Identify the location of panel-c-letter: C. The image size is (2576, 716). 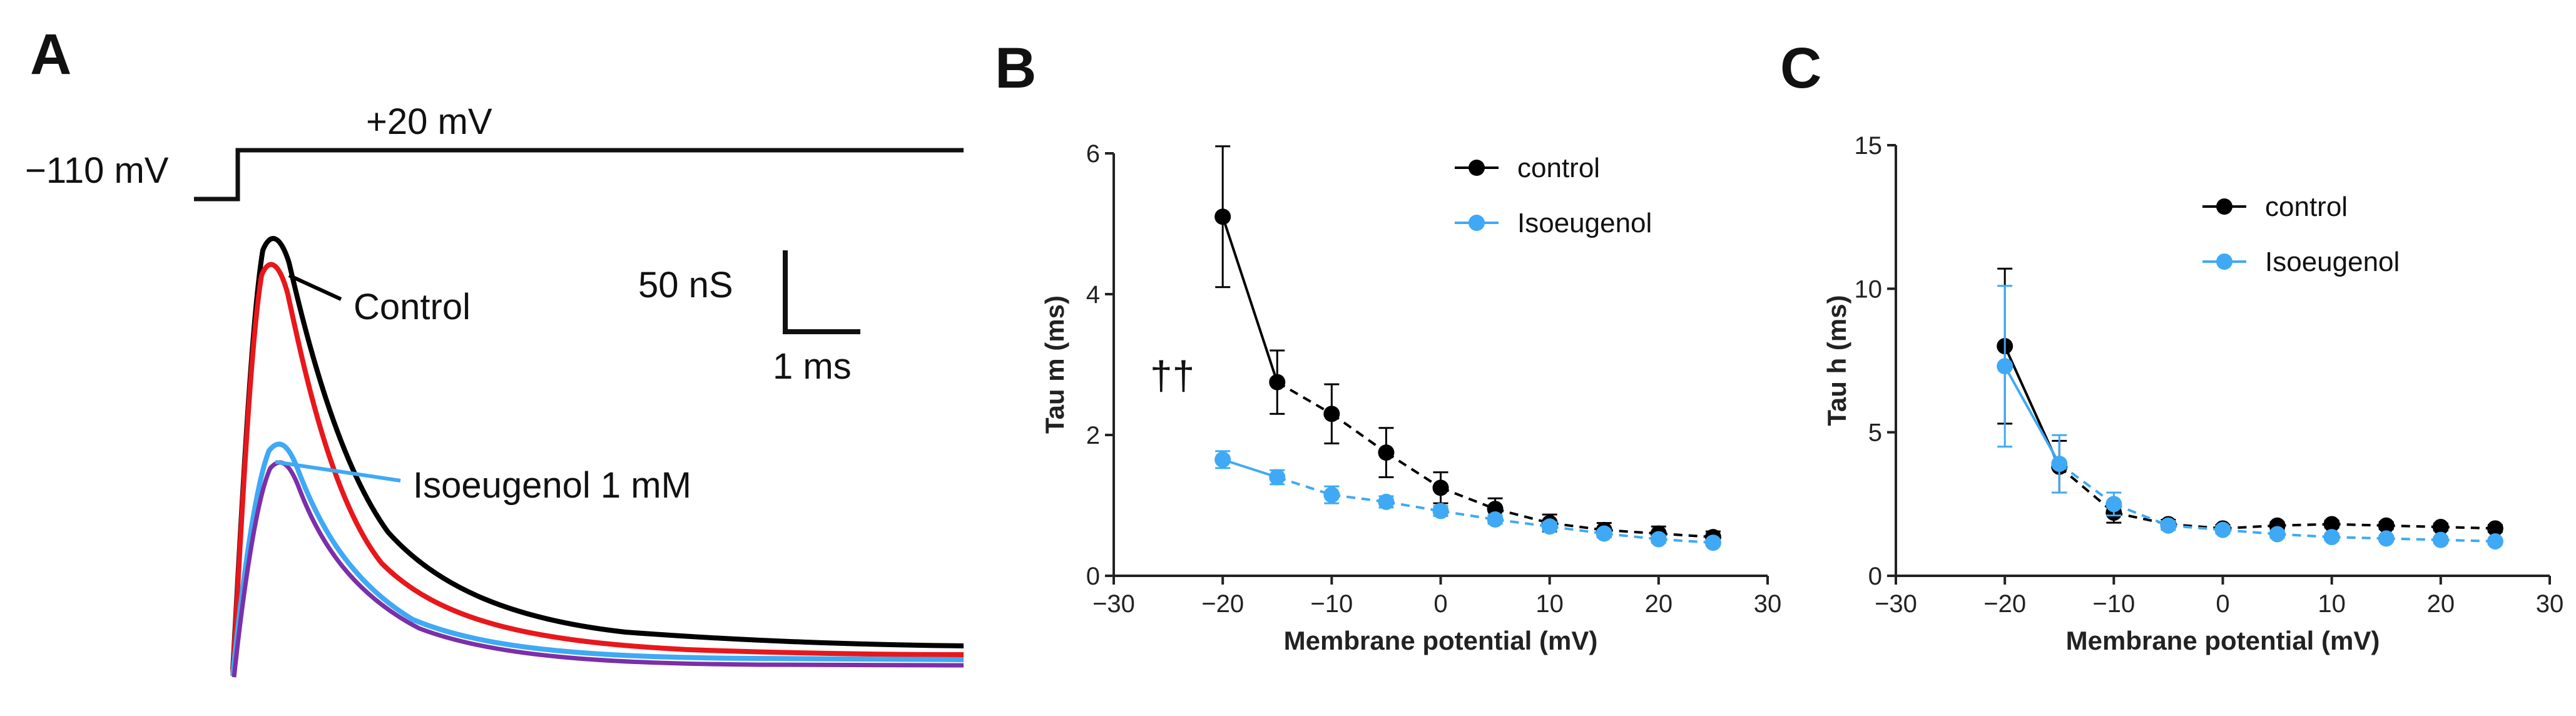
(1800, 68).